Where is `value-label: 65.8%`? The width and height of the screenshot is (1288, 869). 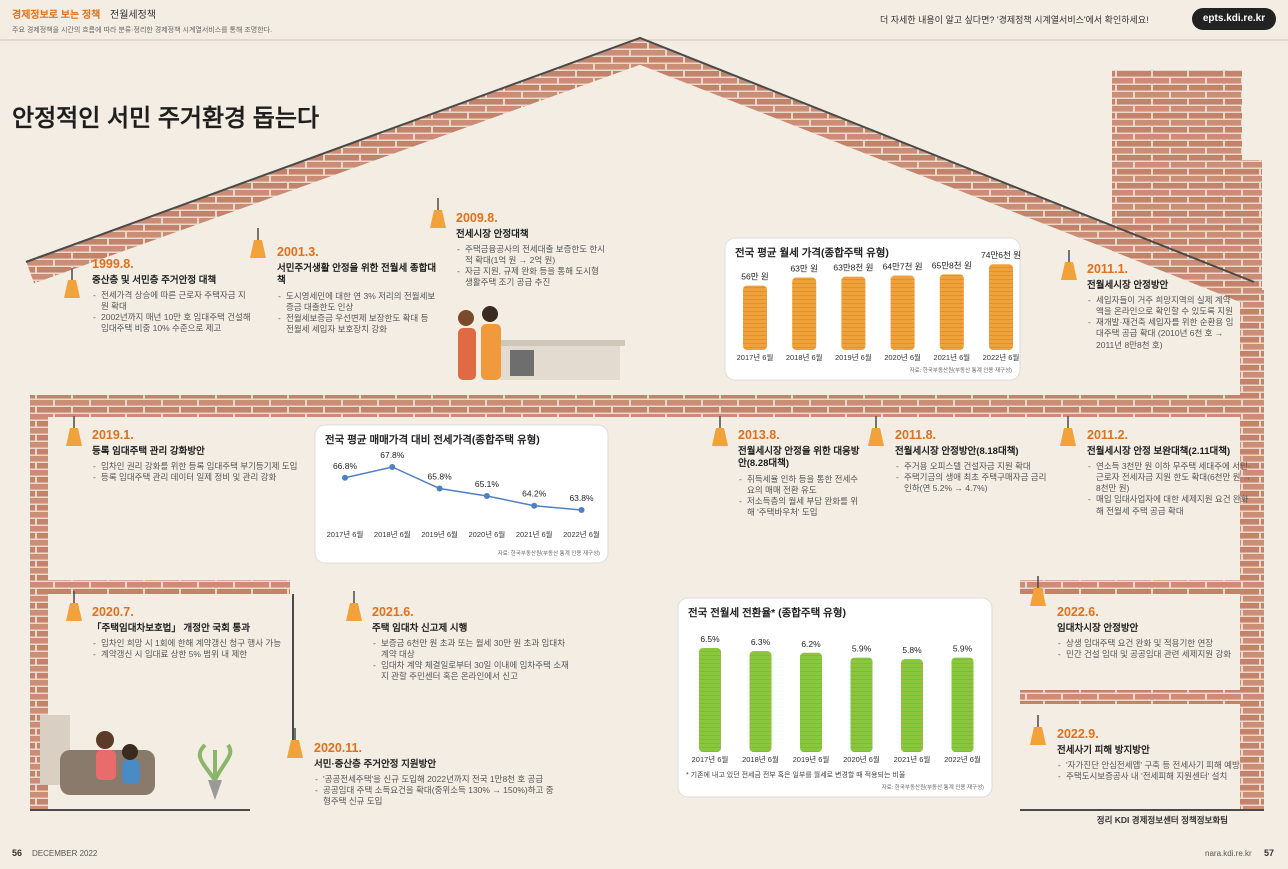
value-label: 65.8% is located at coordinates (440, 477).